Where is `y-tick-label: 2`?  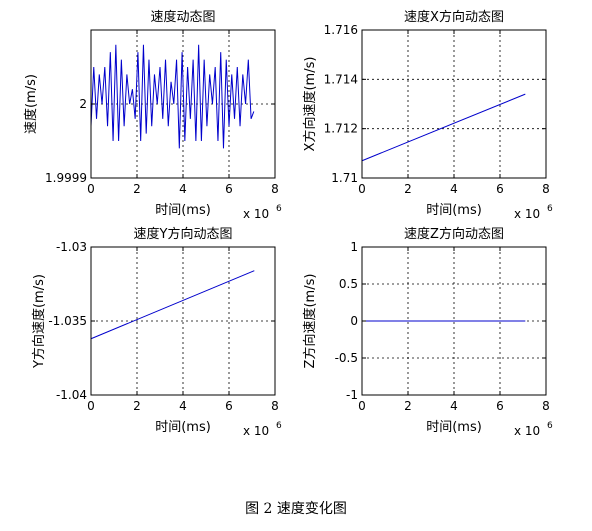 y-tick-label: 2 is located at coordinates (83, 104).